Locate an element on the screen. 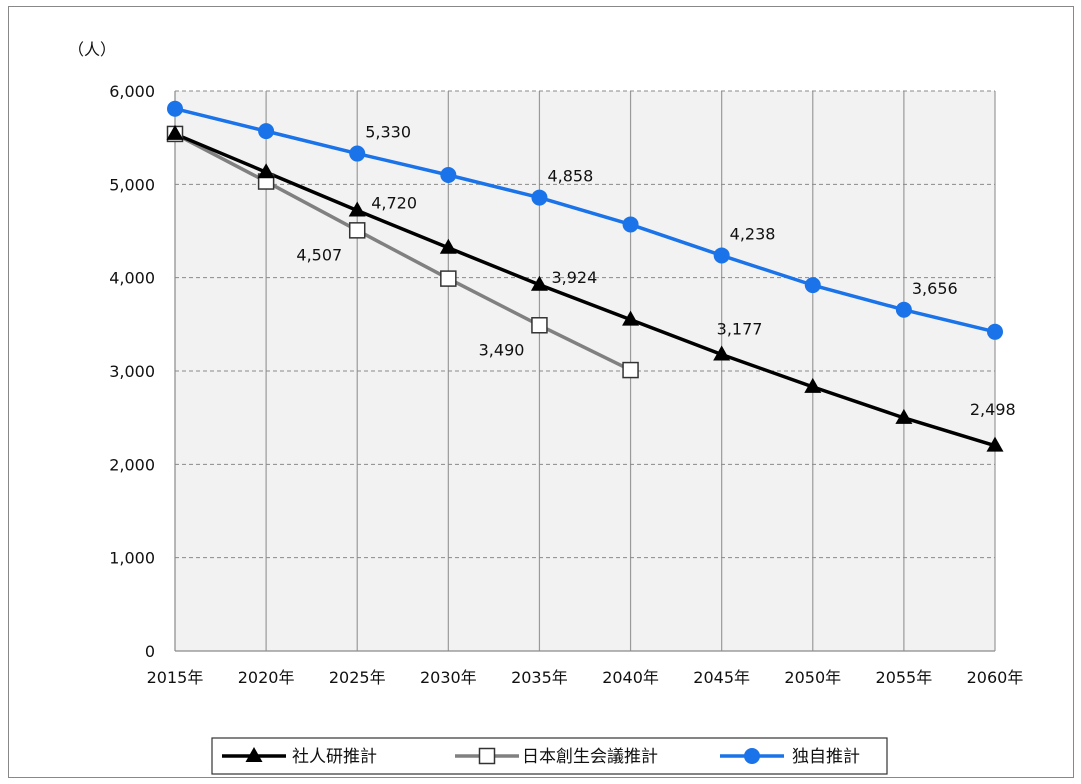 The width and height of the screenshot is (1081, 784). y-tick-label: 2,000 is located at coordinates (132, 464).